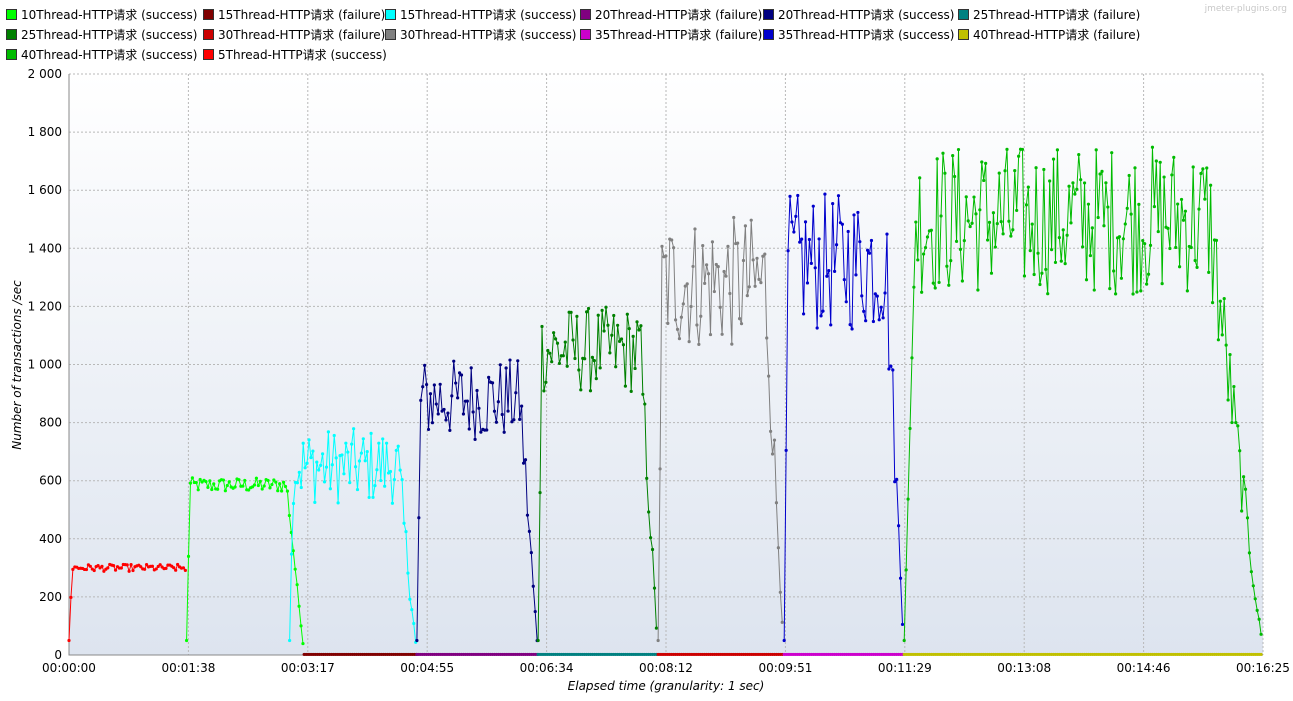  What do you see at coordinates (295, 54) in the screenshot?
I see `legend-item: 5Thread-HTTP请求 (success)` at bounding box center [295, 54].